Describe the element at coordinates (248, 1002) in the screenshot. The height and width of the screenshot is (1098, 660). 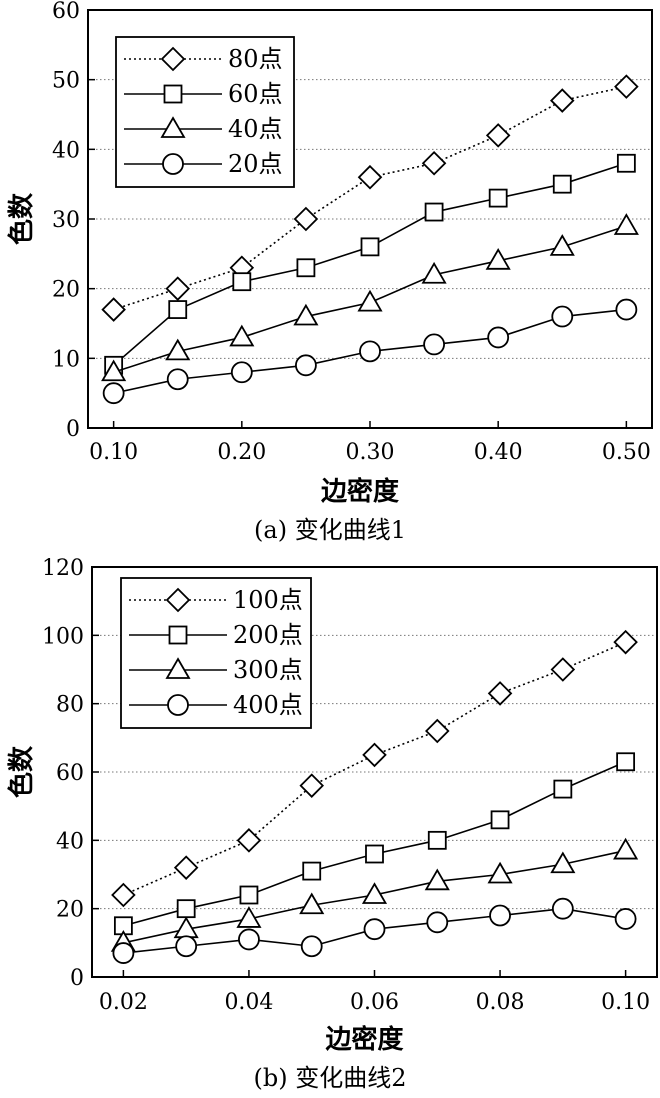
I see `x-tick-label: 0.04` at that location.